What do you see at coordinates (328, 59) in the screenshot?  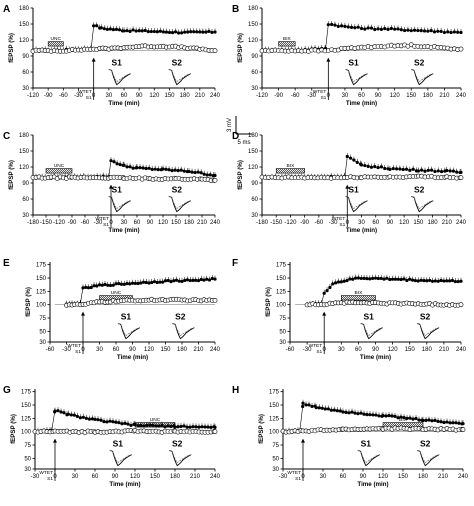 I see `tetanus-arrowhead` at bounding box center [328, 59].